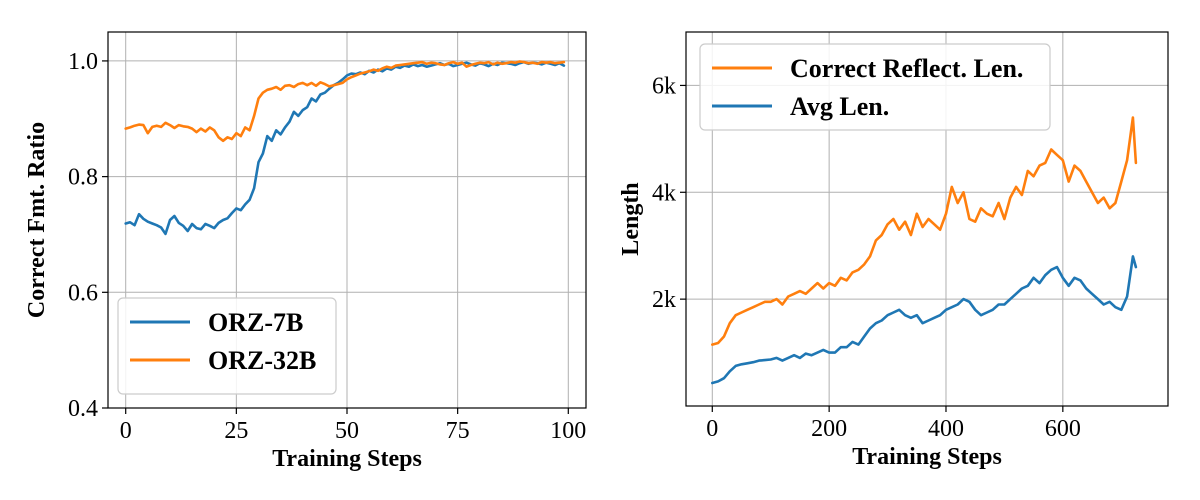 This screenshot has width=1200, height=500. I want to click on legend-box, so click(875, 87).